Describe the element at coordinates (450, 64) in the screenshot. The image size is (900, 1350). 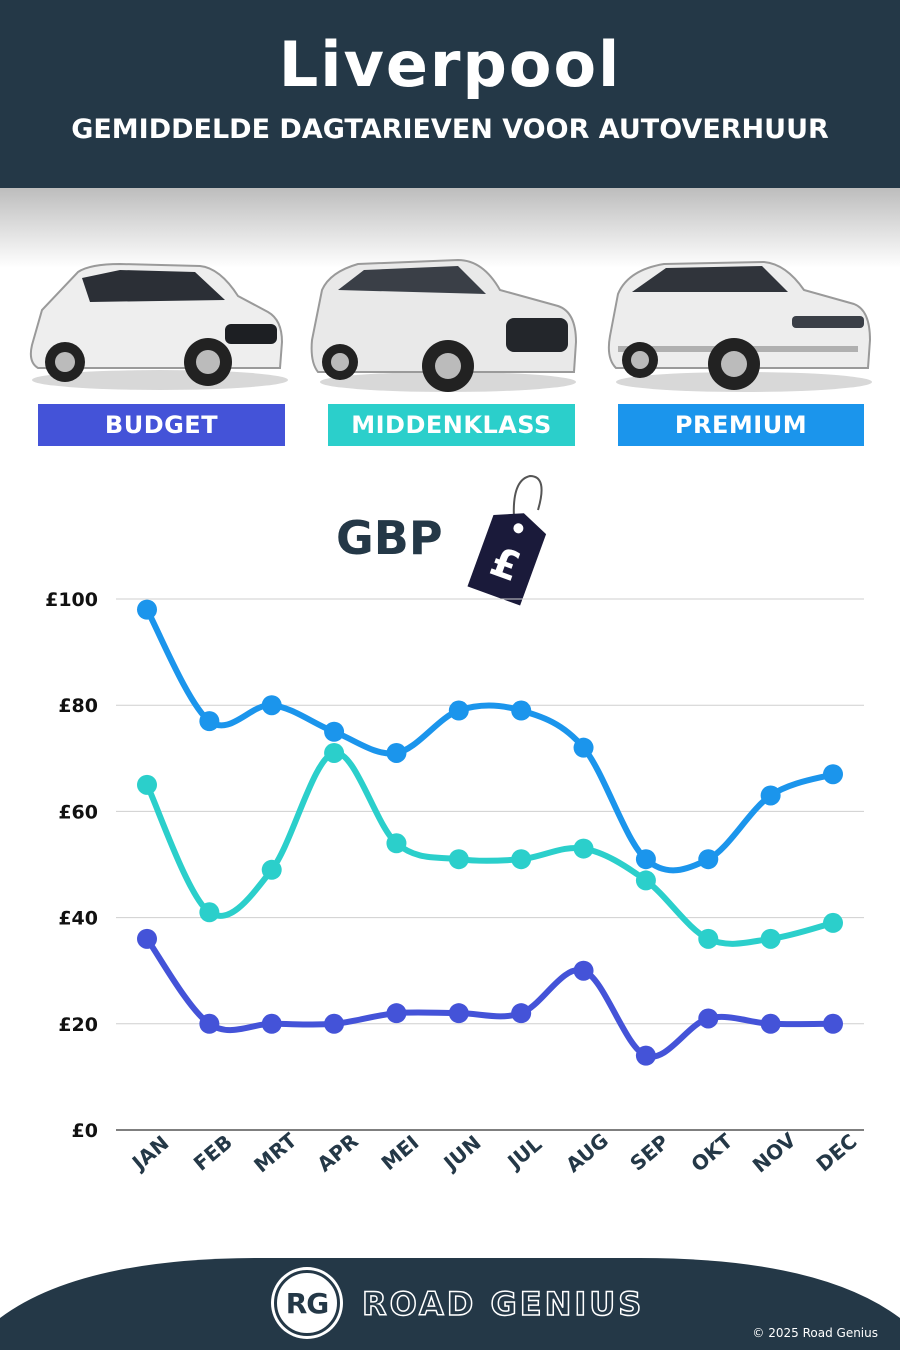
I see `page-title: Liverpool` at that location.